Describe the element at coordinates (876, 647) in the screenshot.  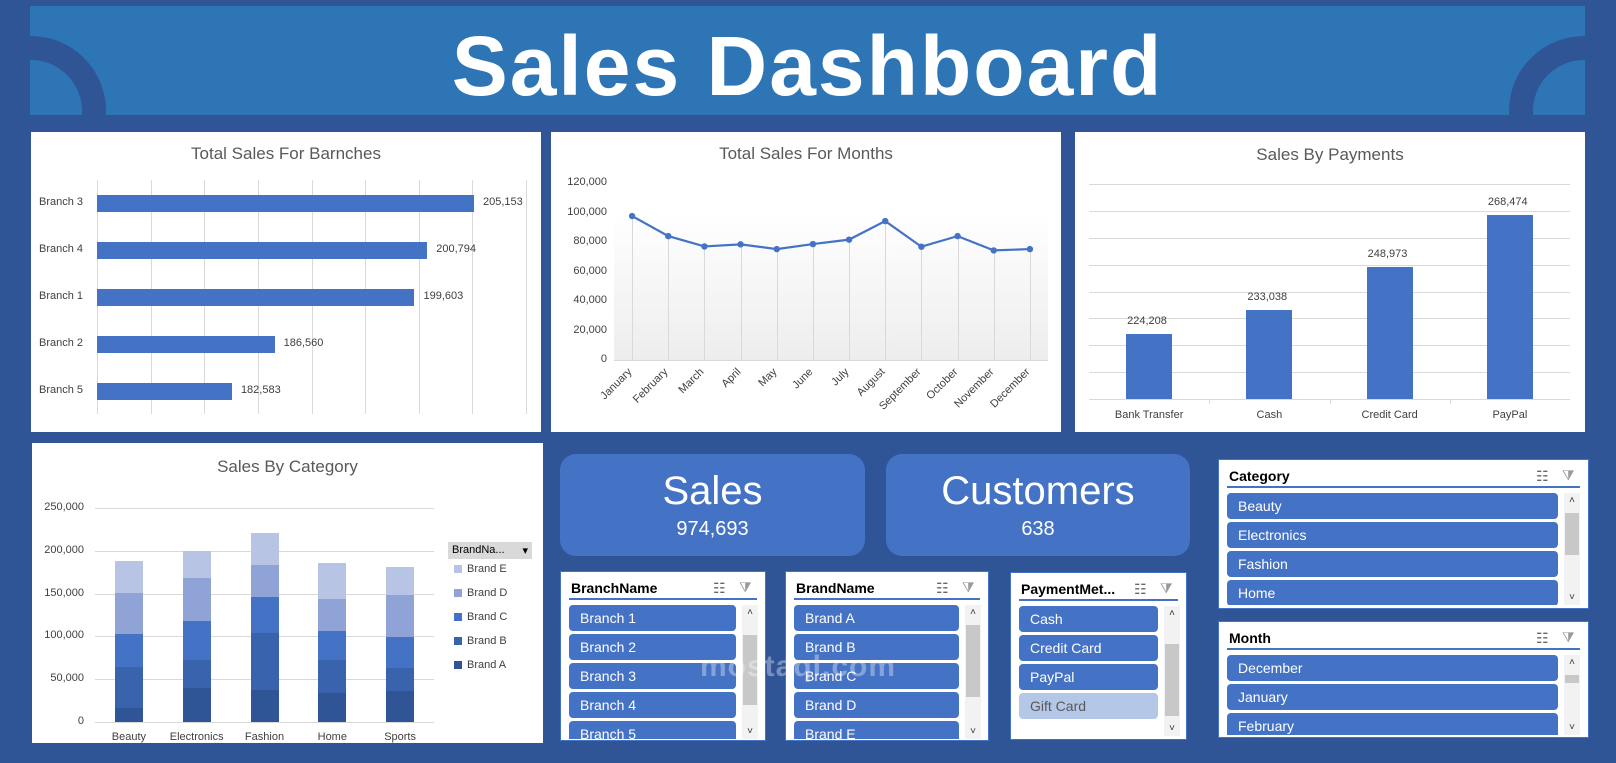
I see `slicer-item: Brand B` at that location.